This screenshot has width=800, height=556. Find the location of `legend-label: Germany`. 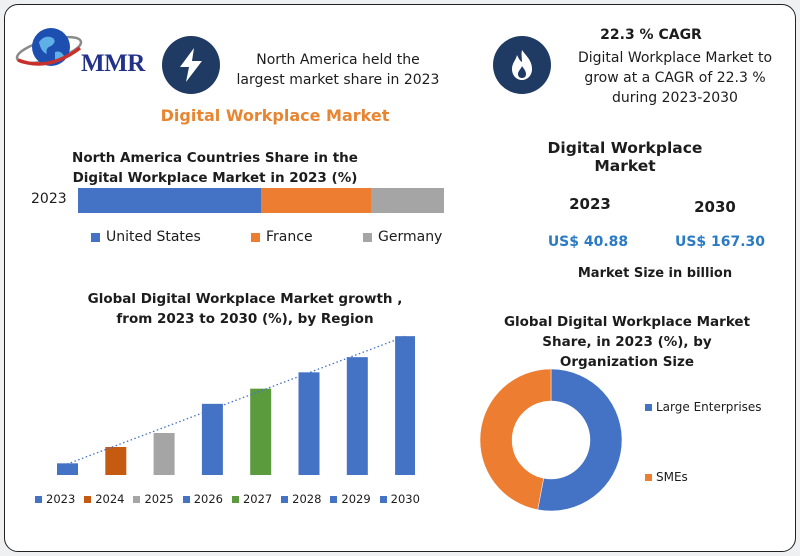

legend-label: Germany is located at coordinates (410, 237).